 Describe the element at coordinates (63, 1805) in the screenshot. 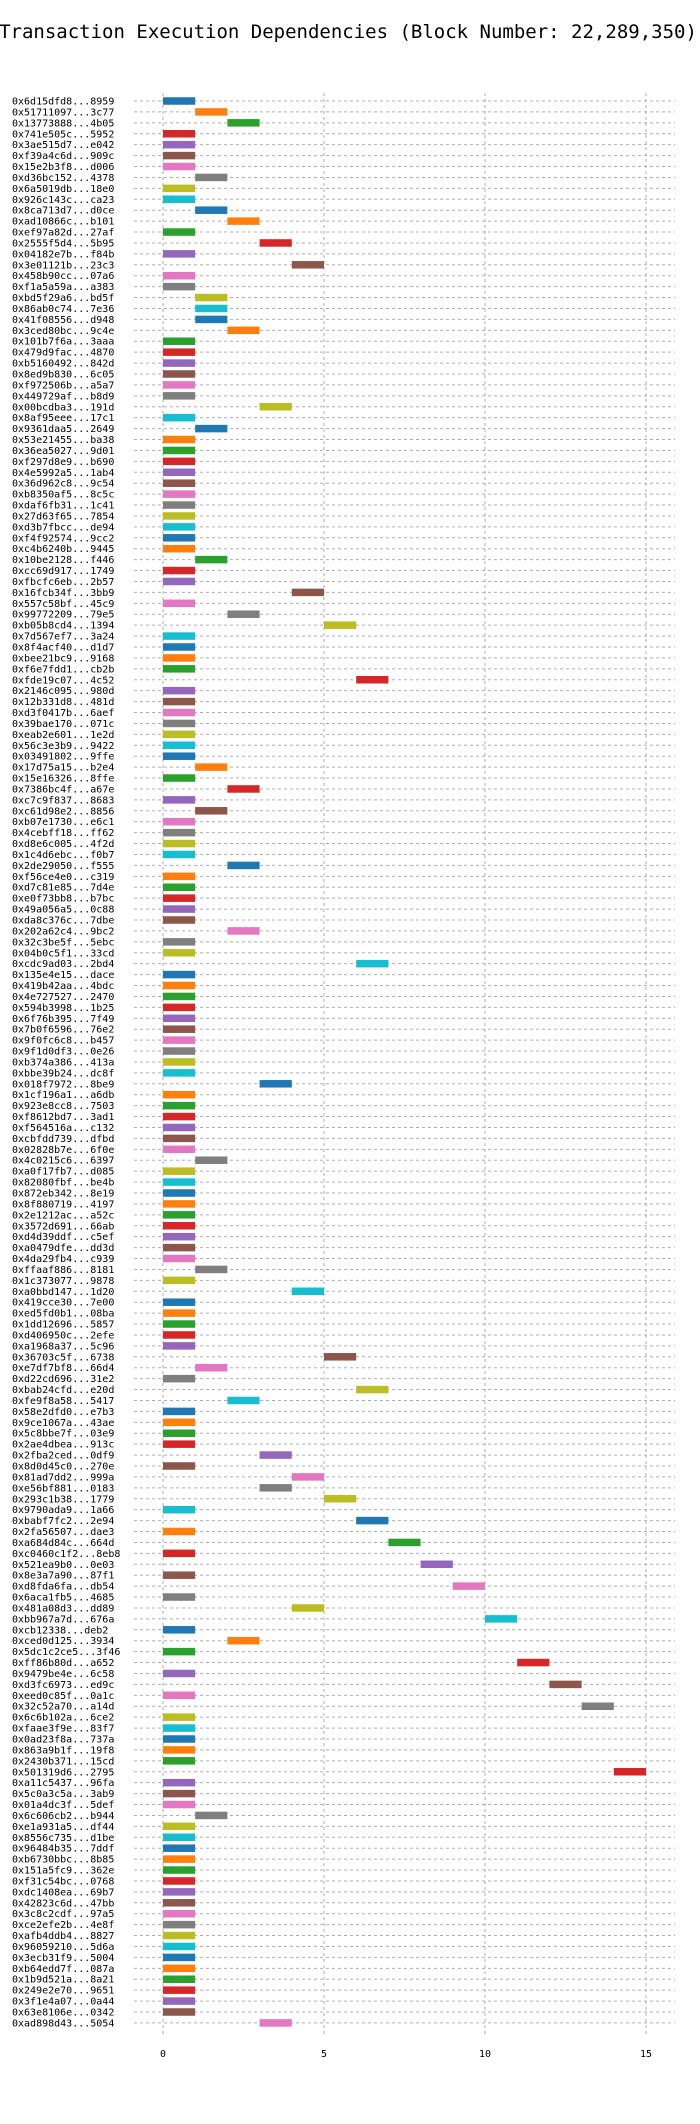

I see `transaction-label: 0x01a4dc3f...5def` at that location.